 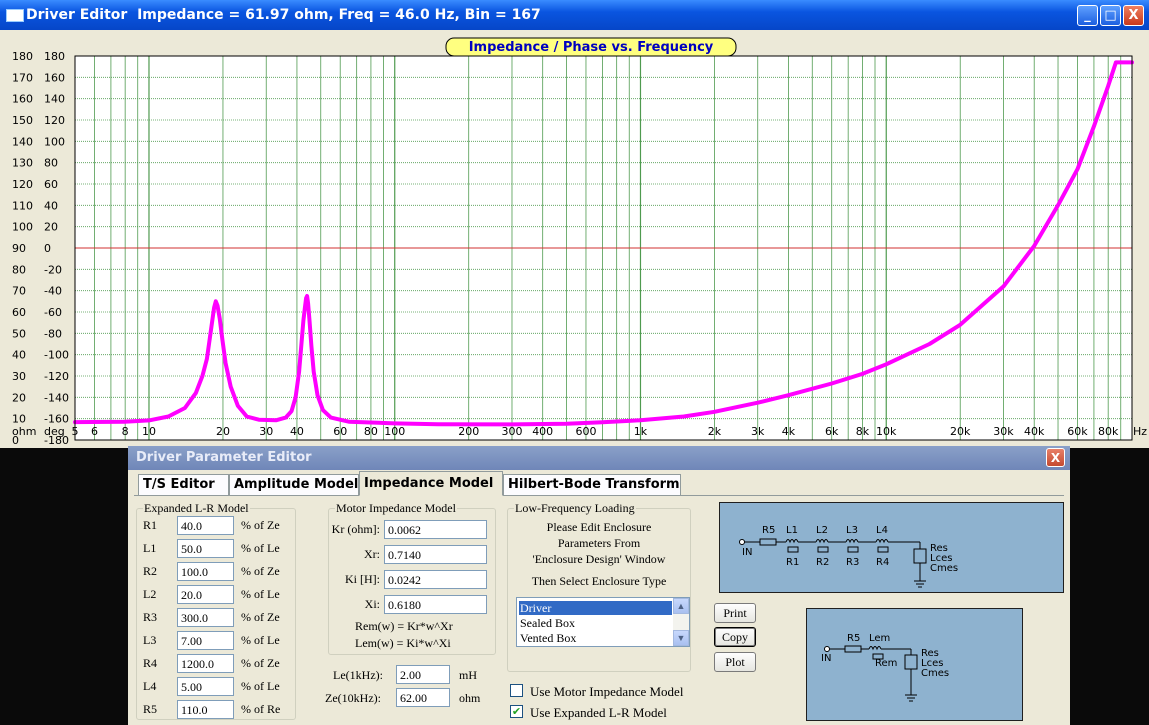 I want to click on x-tick-label: 80, so click(x=371, y=431).